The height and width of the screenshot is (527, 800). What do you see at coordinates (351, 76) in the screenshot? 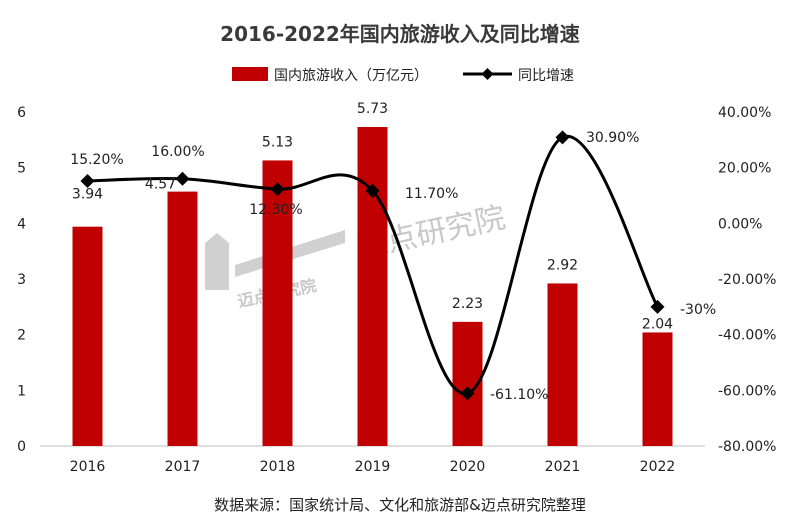
I see `legend-bar-label: 国内旅游收入（万亿元）` at bounding box center [351, 76].